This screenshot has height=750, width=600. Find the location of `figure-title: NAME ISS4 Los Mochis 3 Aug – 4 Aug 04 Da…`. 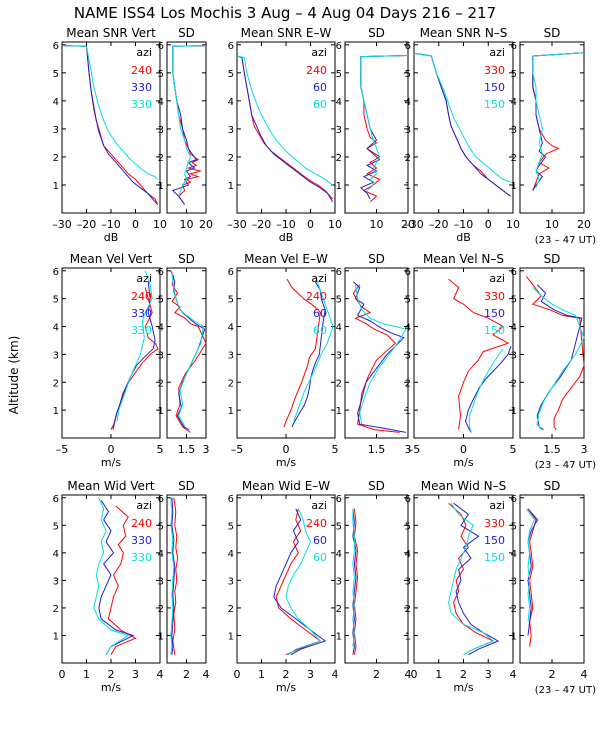

figure-title: NAME ISS4 Los Mochis 3 Aug – 4 Aug 04 Da… is located at coordinates (285, 13).